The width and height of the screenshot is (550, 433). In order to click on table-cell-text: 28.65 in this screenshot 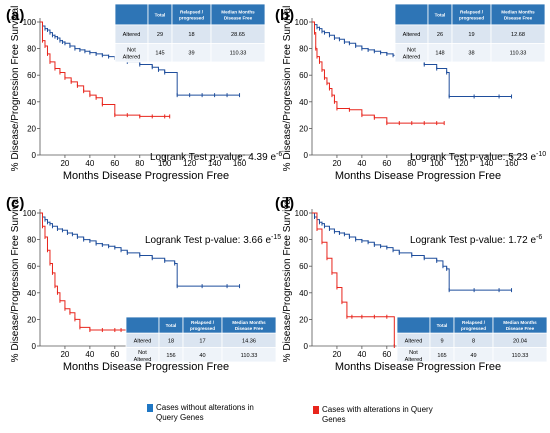, I will do `click(238, 35)`.